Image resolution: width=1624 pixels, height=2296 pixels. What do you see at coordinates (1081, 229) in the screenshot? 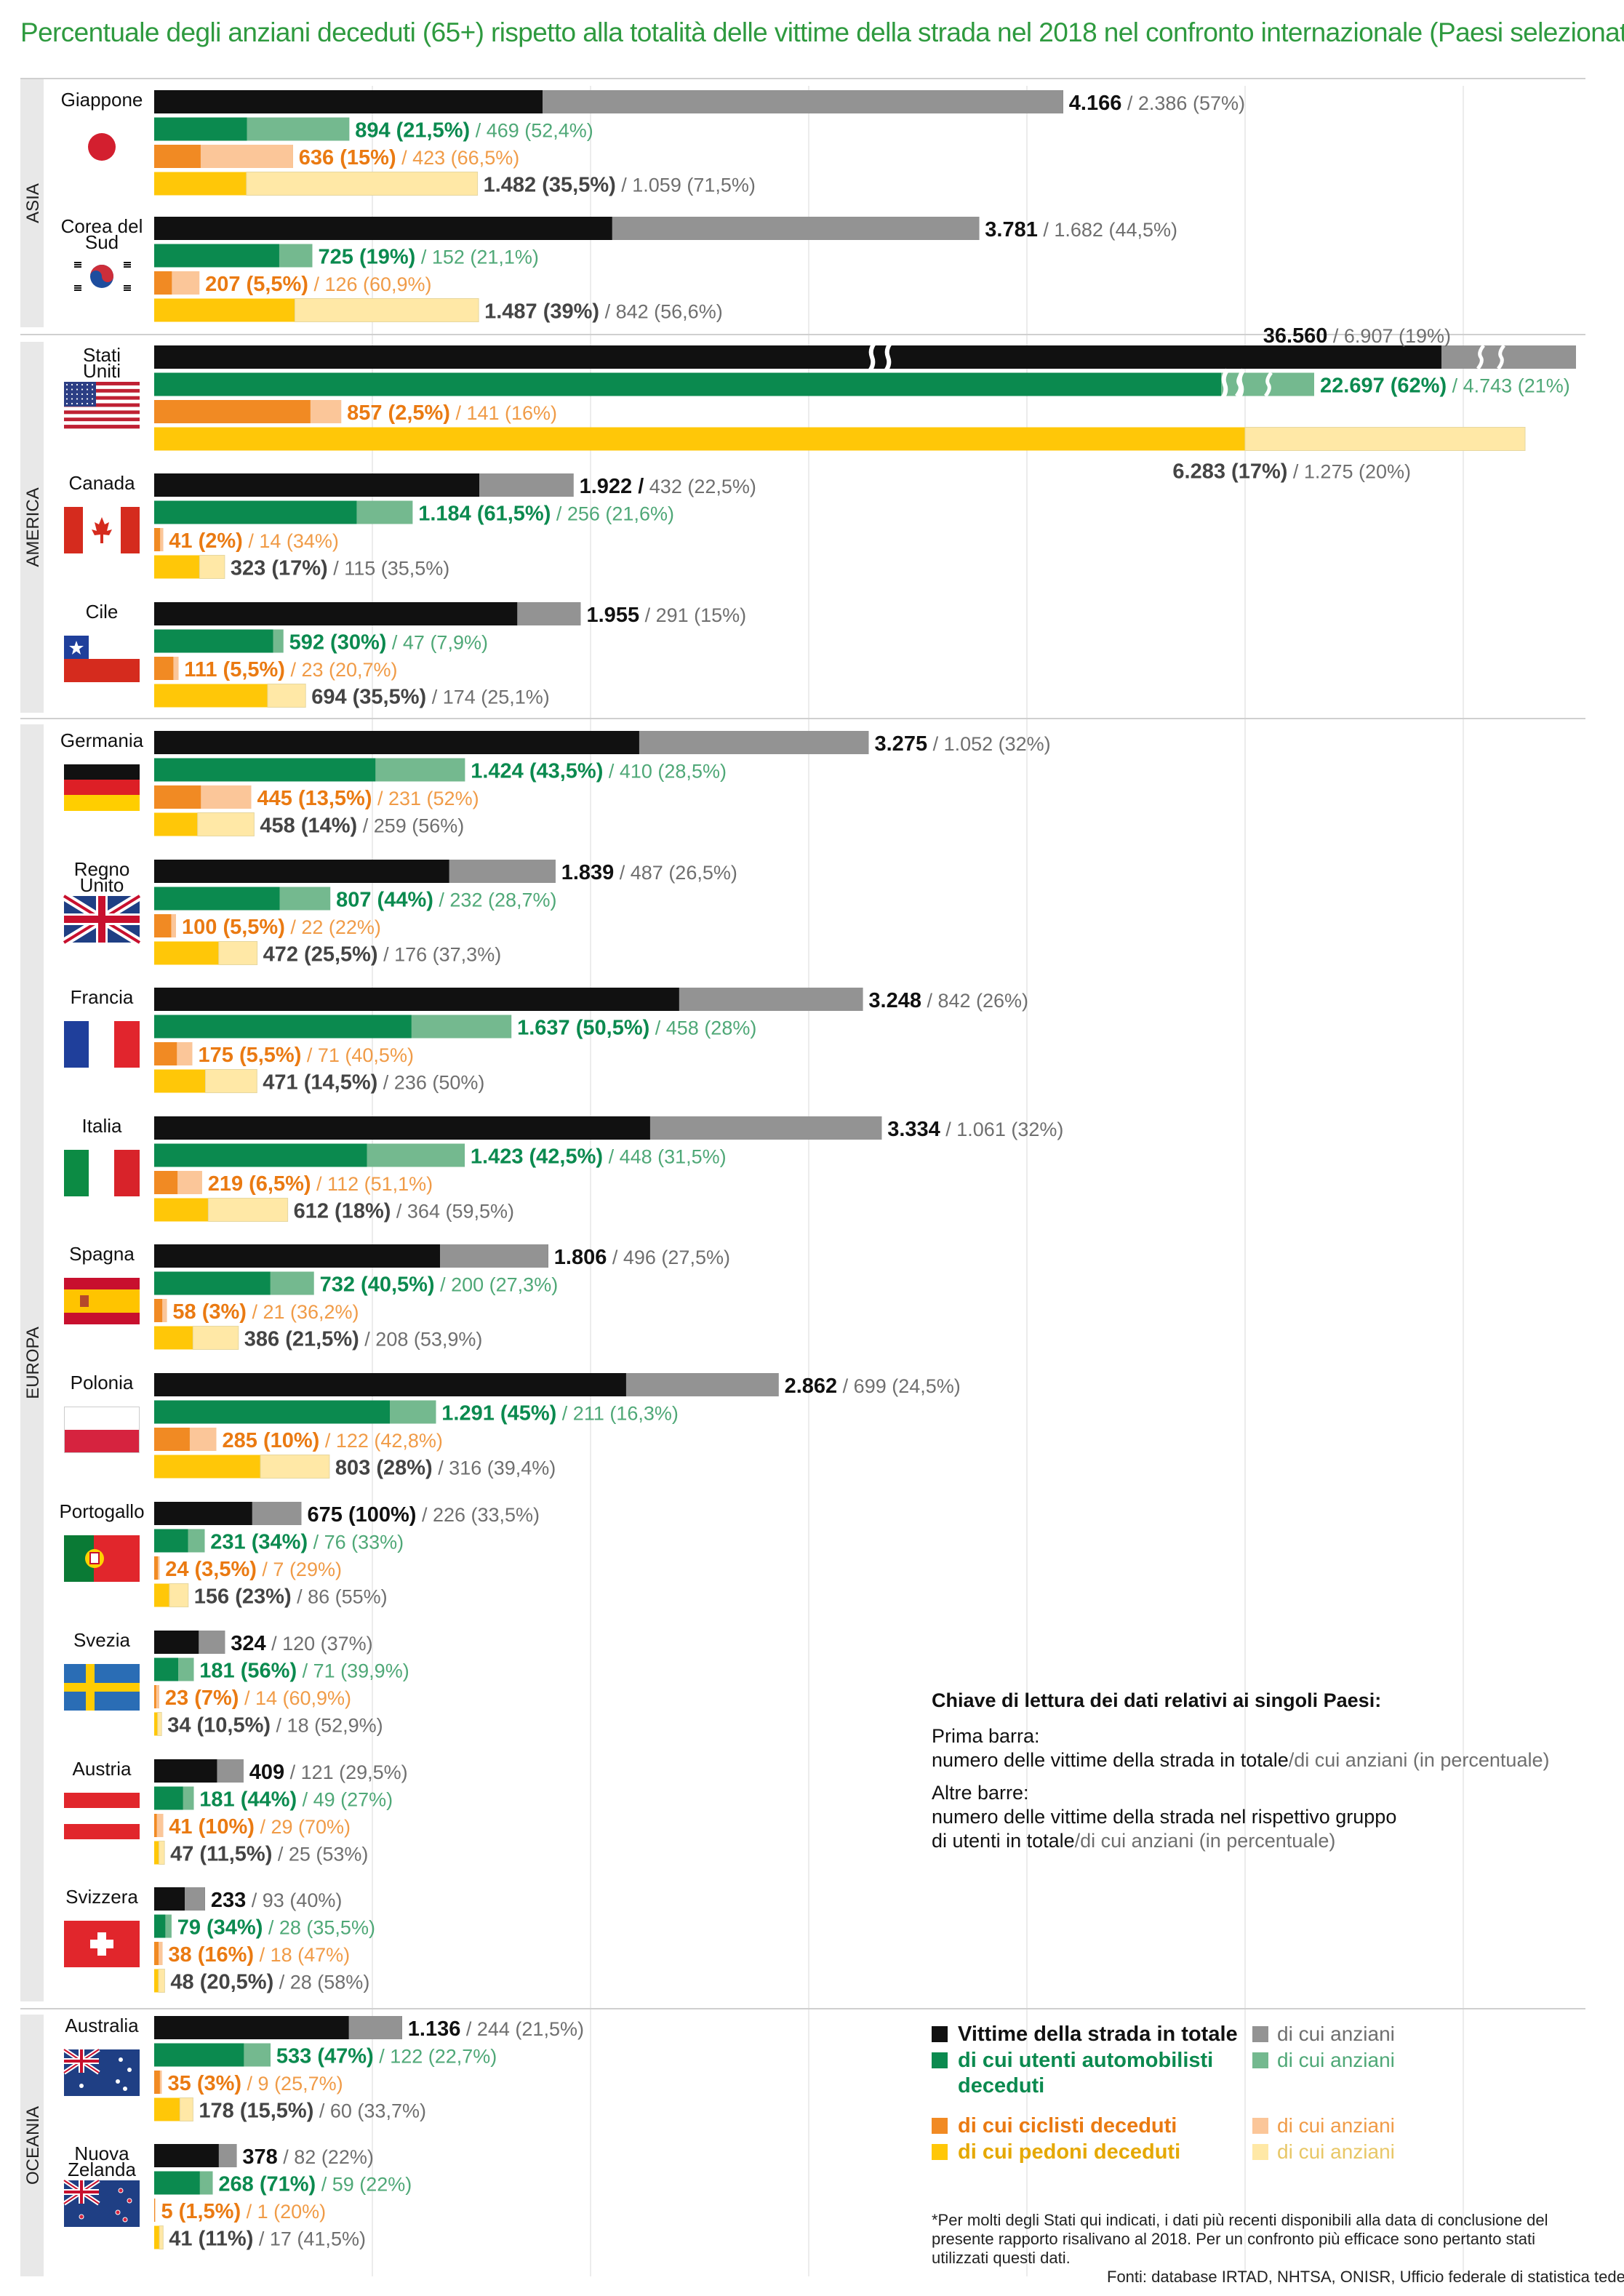
I see `bar-label: 3.781 / 1.682 (44,5%)` at bounding box center [1081, 229].